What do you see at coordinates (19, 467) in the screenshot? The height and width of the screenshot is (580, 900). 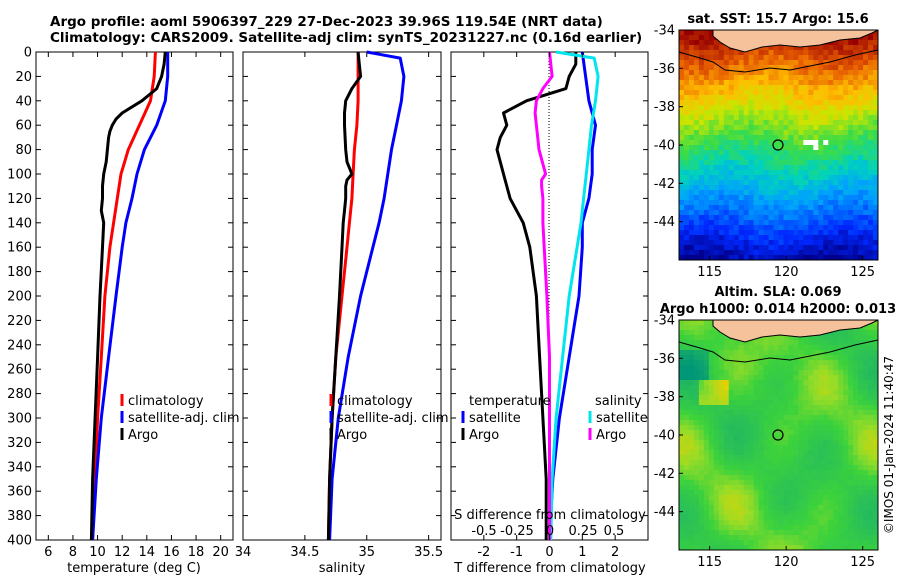 I see `y-tick-label: 340` at bounding box center [19, 467].